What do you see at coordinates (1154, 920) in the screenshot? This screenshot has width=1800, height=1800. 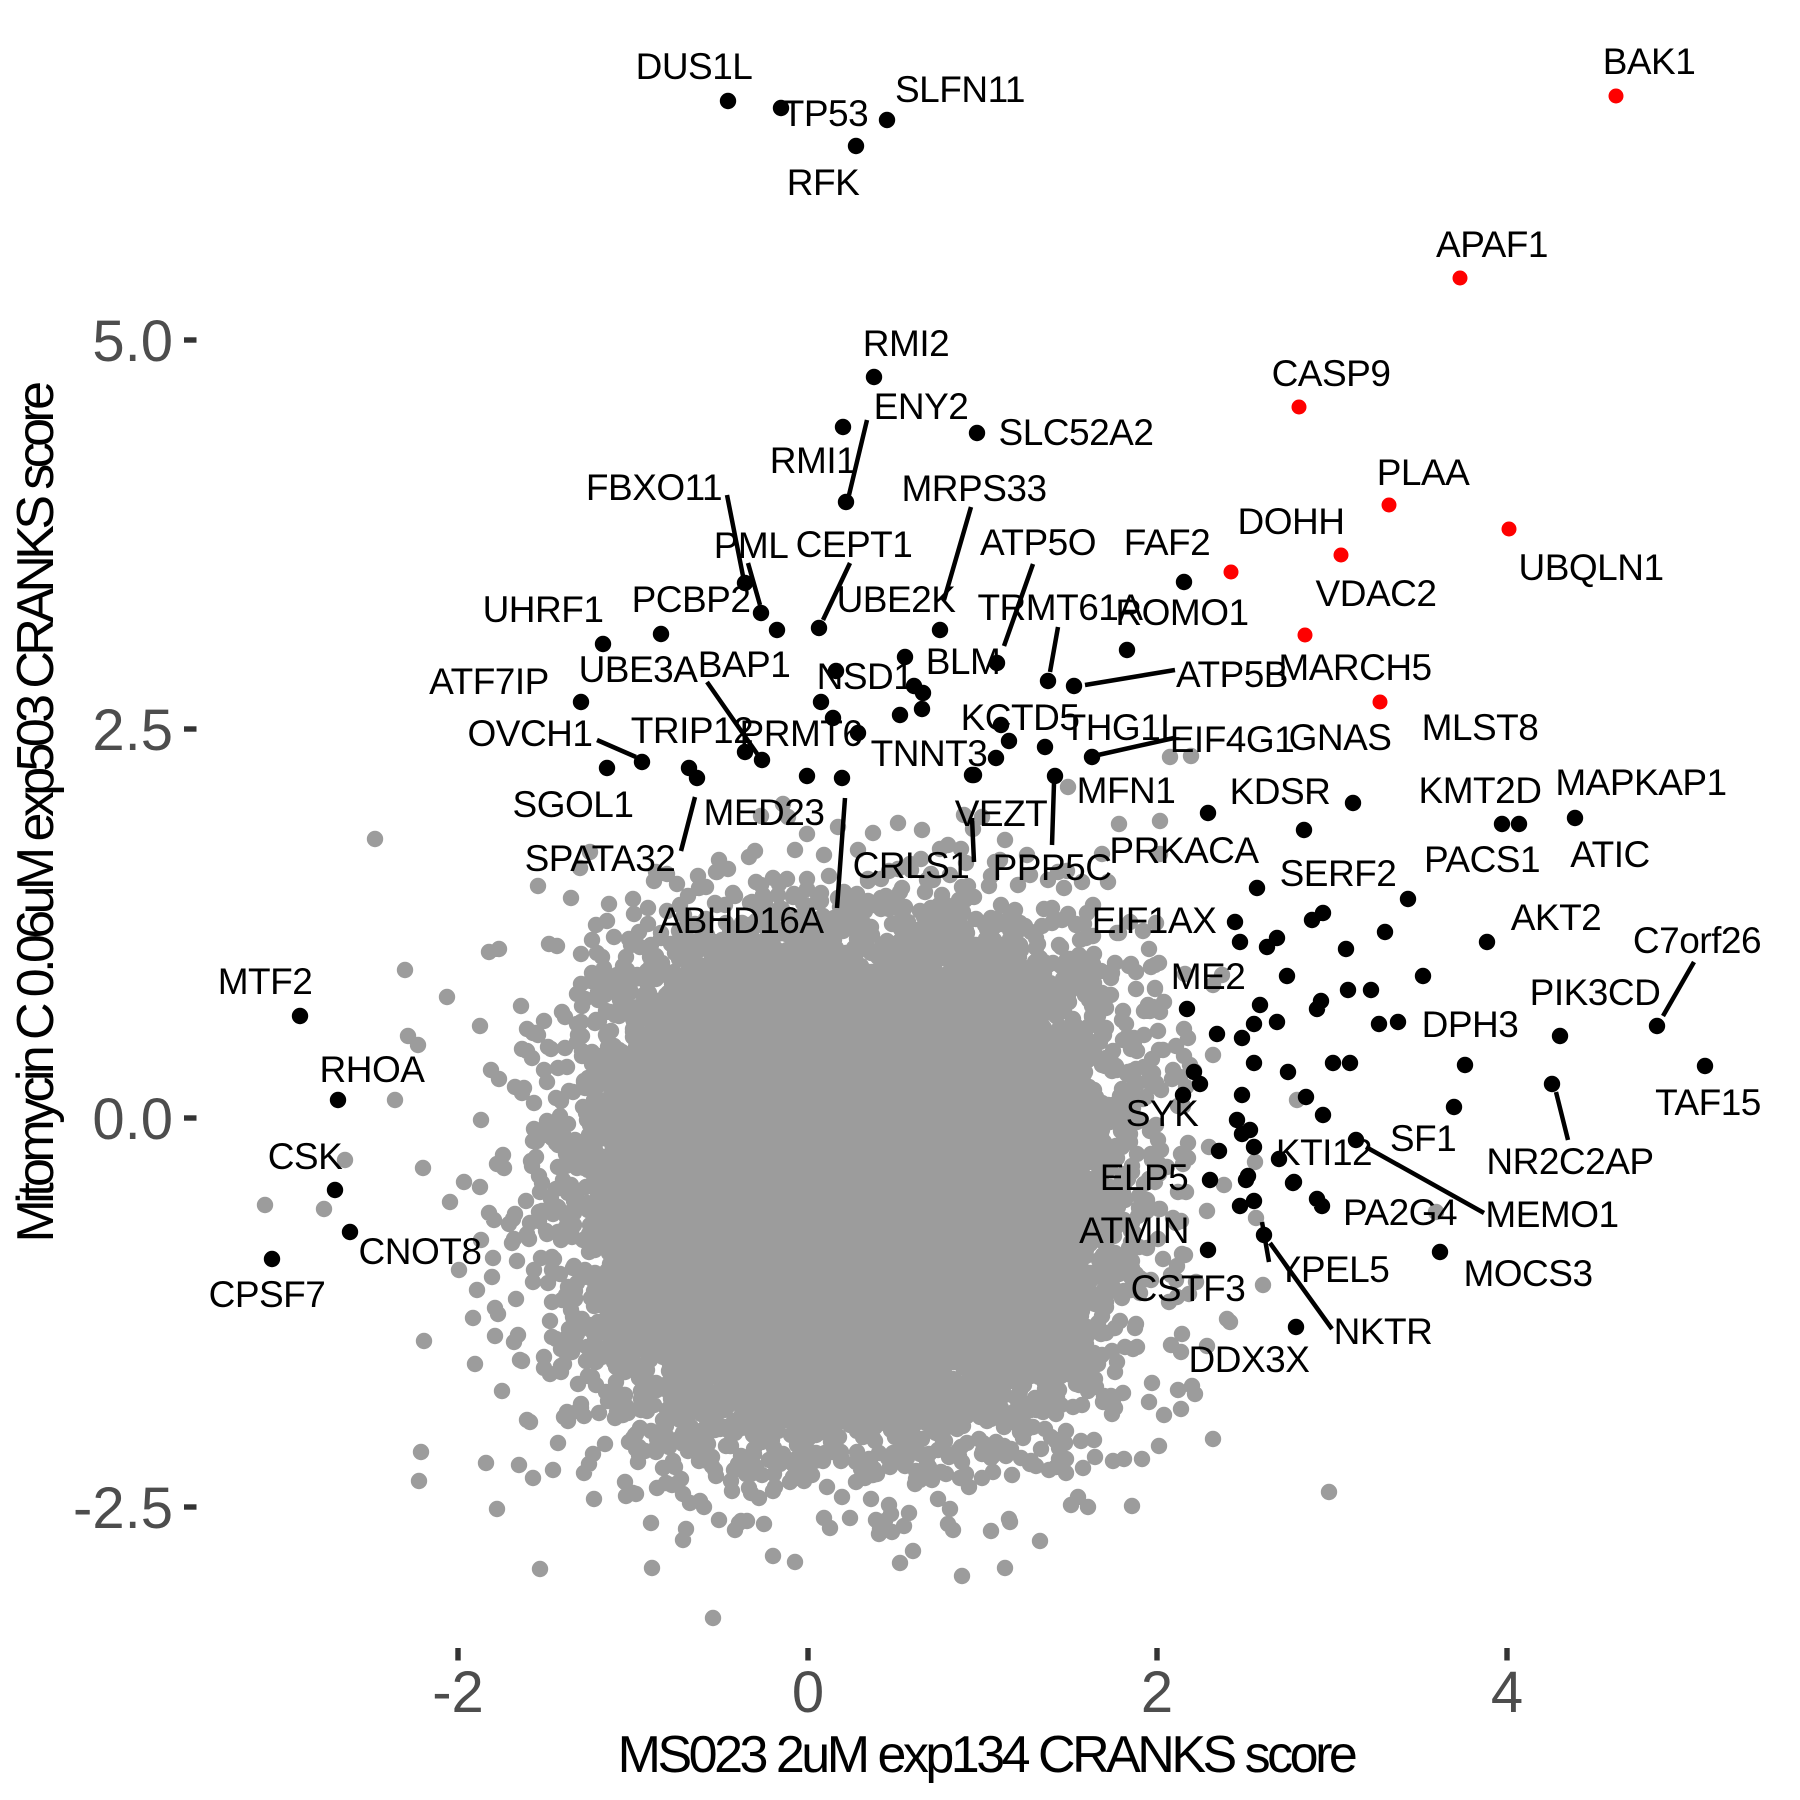 I see `svg-text: EIF1AX` at bounding box center [1154, 920].